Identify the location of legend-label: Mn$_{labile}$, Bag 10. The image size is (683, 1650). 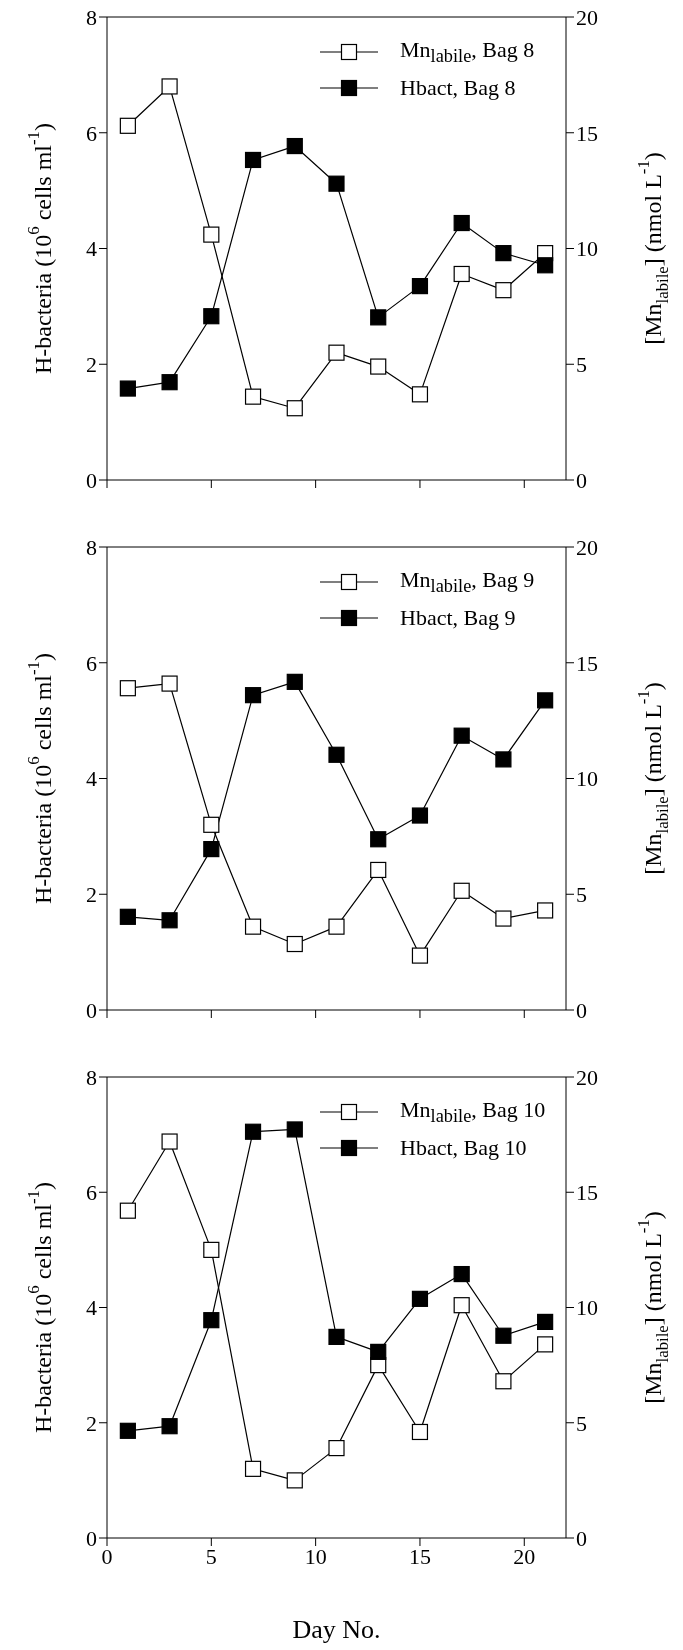
(473, 1112).